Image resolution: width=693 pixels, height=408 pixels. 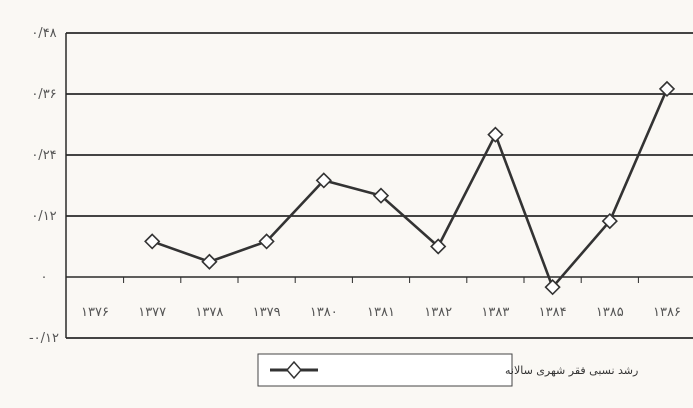 I want to click on y-axis-ticks: -۰/۱۲ ۰ ۰/۱۲ ۰/۲۴ ۰/۳۶ ۰/۴۸, so click(x=44, y=186).